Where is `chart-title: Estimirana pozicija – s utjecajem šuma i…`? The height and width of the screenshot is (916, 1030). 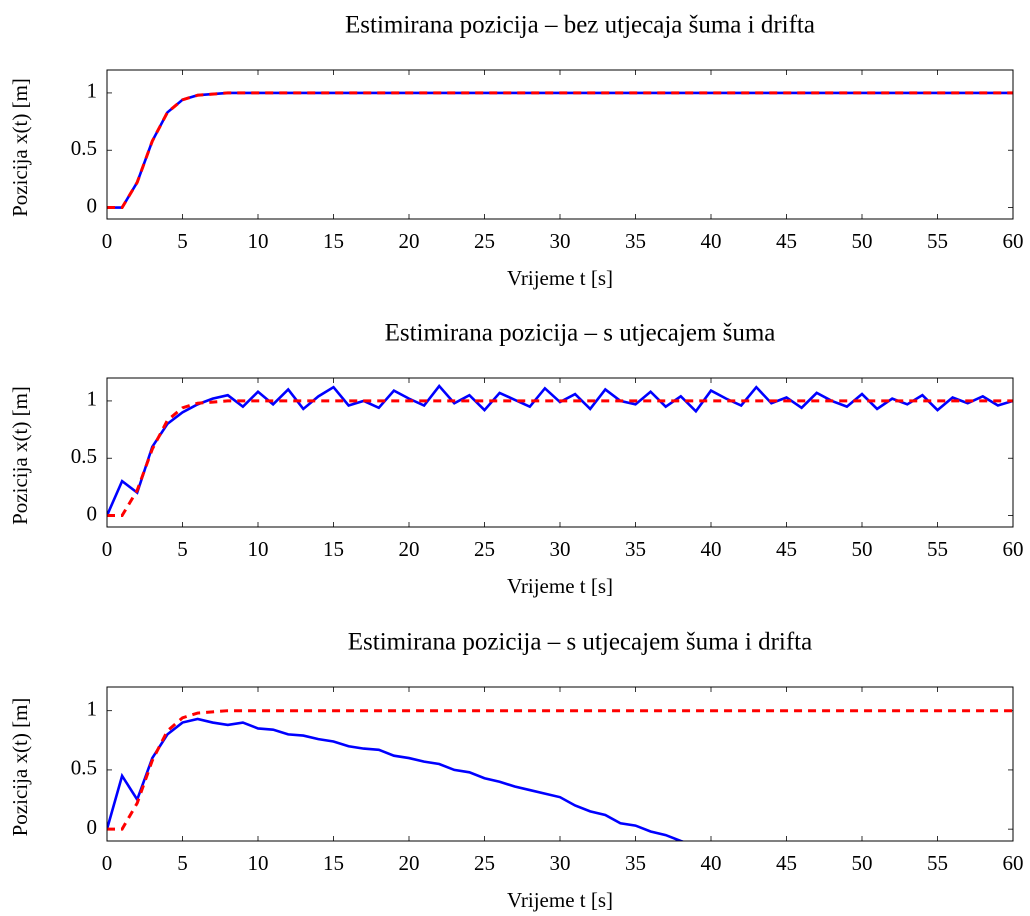 chart-title: Estimirana pozicija – s utjecajem šuma i… is located at coordinates (580, 642).